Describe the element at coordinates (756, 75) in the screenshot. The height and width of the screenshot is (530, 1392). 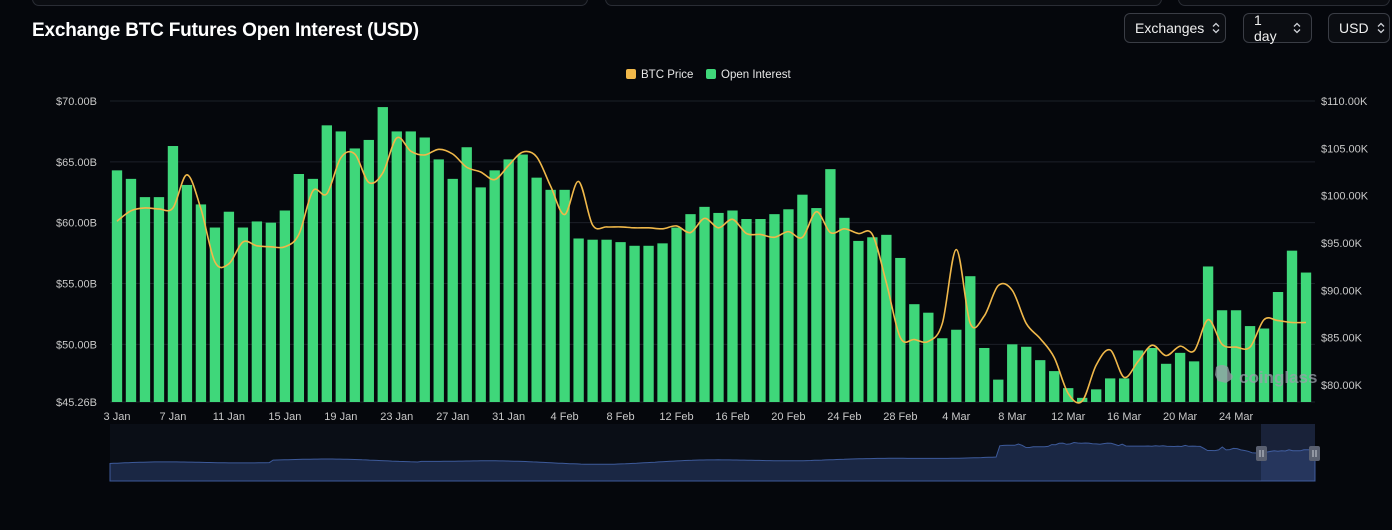
I see `legend-label-open-interest: Open Interest` at that location.